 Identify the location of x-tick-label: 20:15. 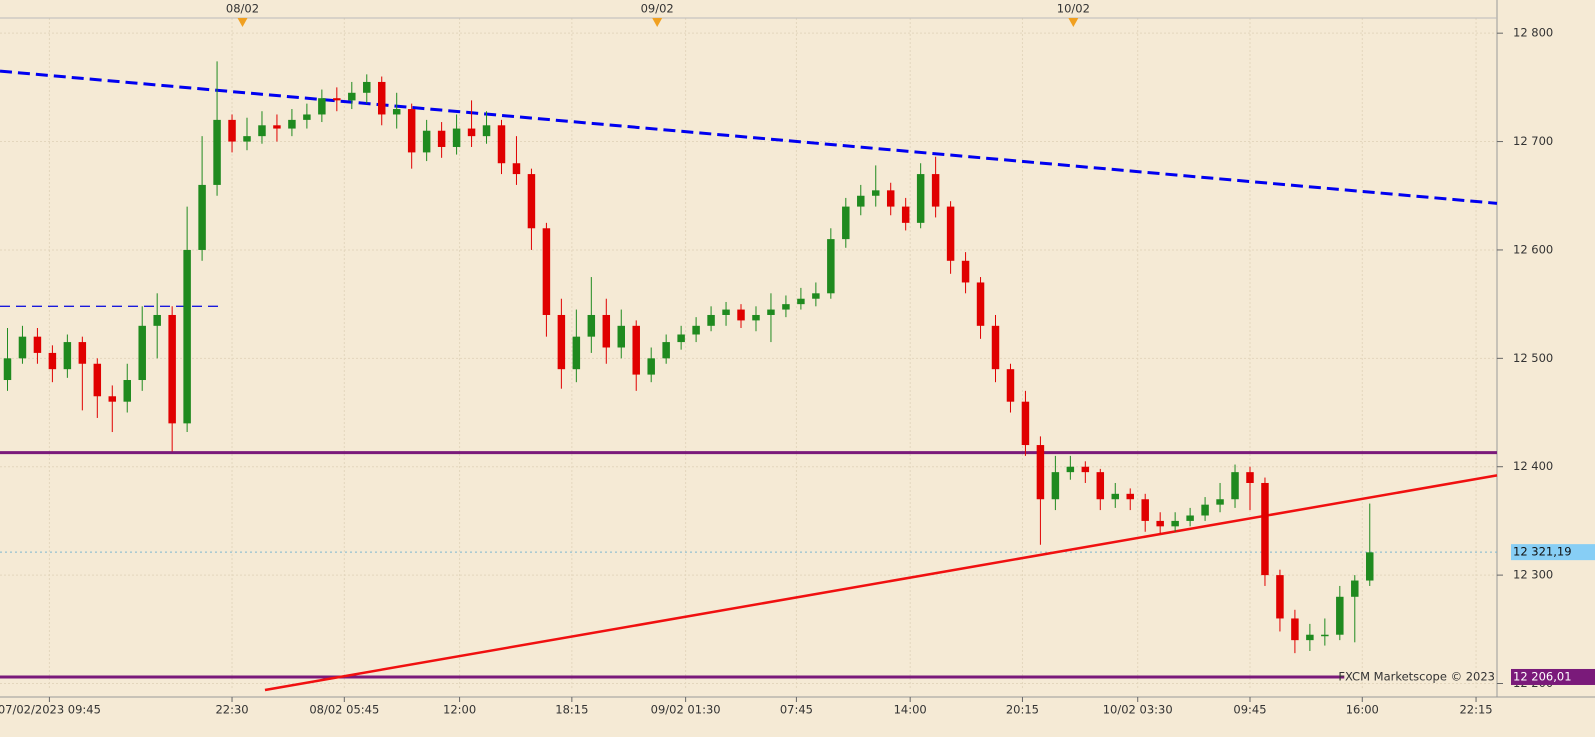
(1022, 710).